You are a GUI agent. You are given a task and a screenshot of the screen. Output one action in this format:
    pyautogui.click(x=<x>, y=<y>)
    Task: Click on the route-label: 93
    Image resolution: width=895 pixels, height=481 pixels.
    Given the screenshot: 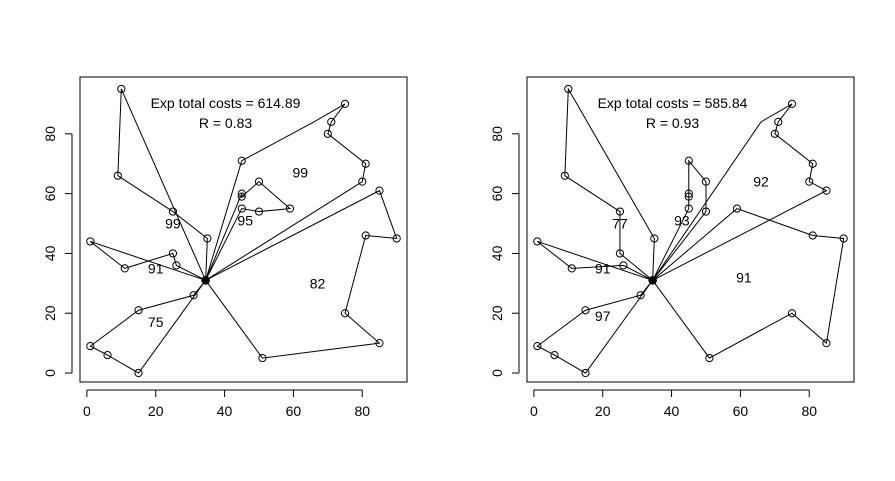 What is the action you would take?
    pyautogui.click(x=682, y=221)
    